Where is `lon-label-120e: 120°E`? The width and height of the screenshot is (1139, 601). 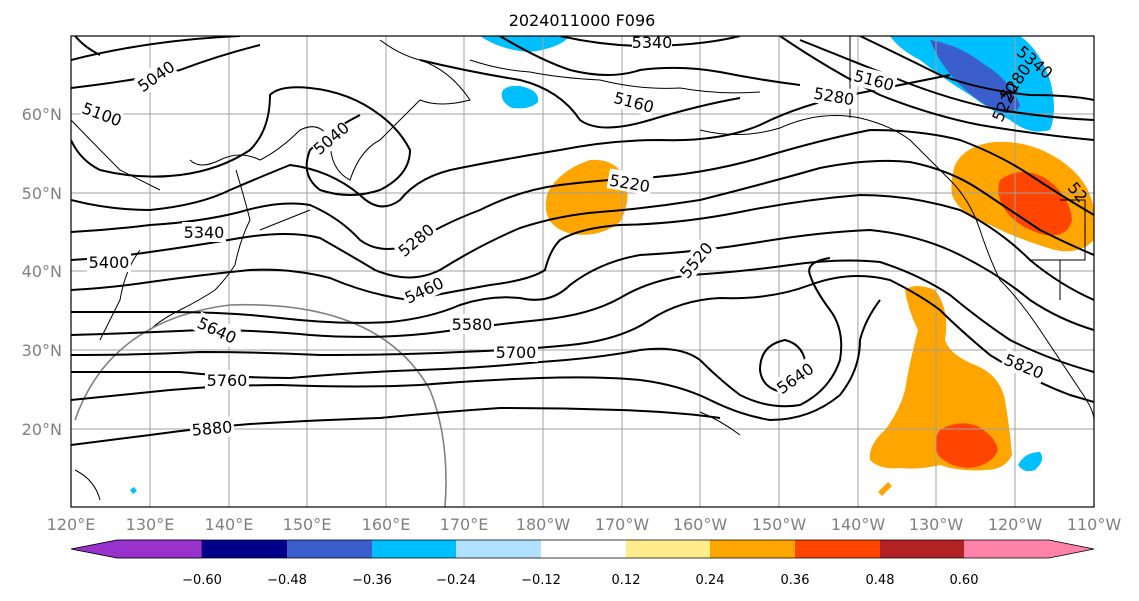 lon-label-120e: 120°E is located at coordinates (71, 524).